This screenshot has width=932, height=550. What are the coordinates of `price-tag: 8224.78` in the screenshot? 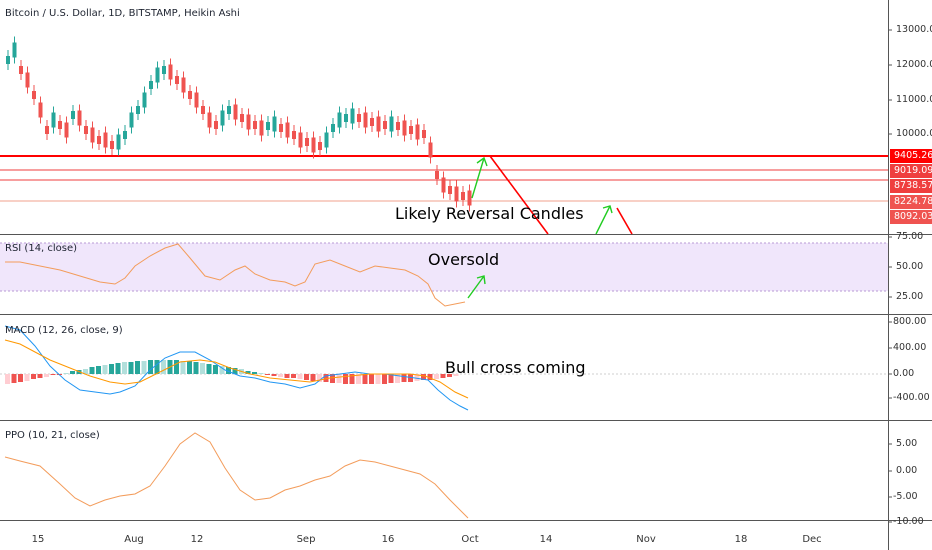 It's located at (911, 202).